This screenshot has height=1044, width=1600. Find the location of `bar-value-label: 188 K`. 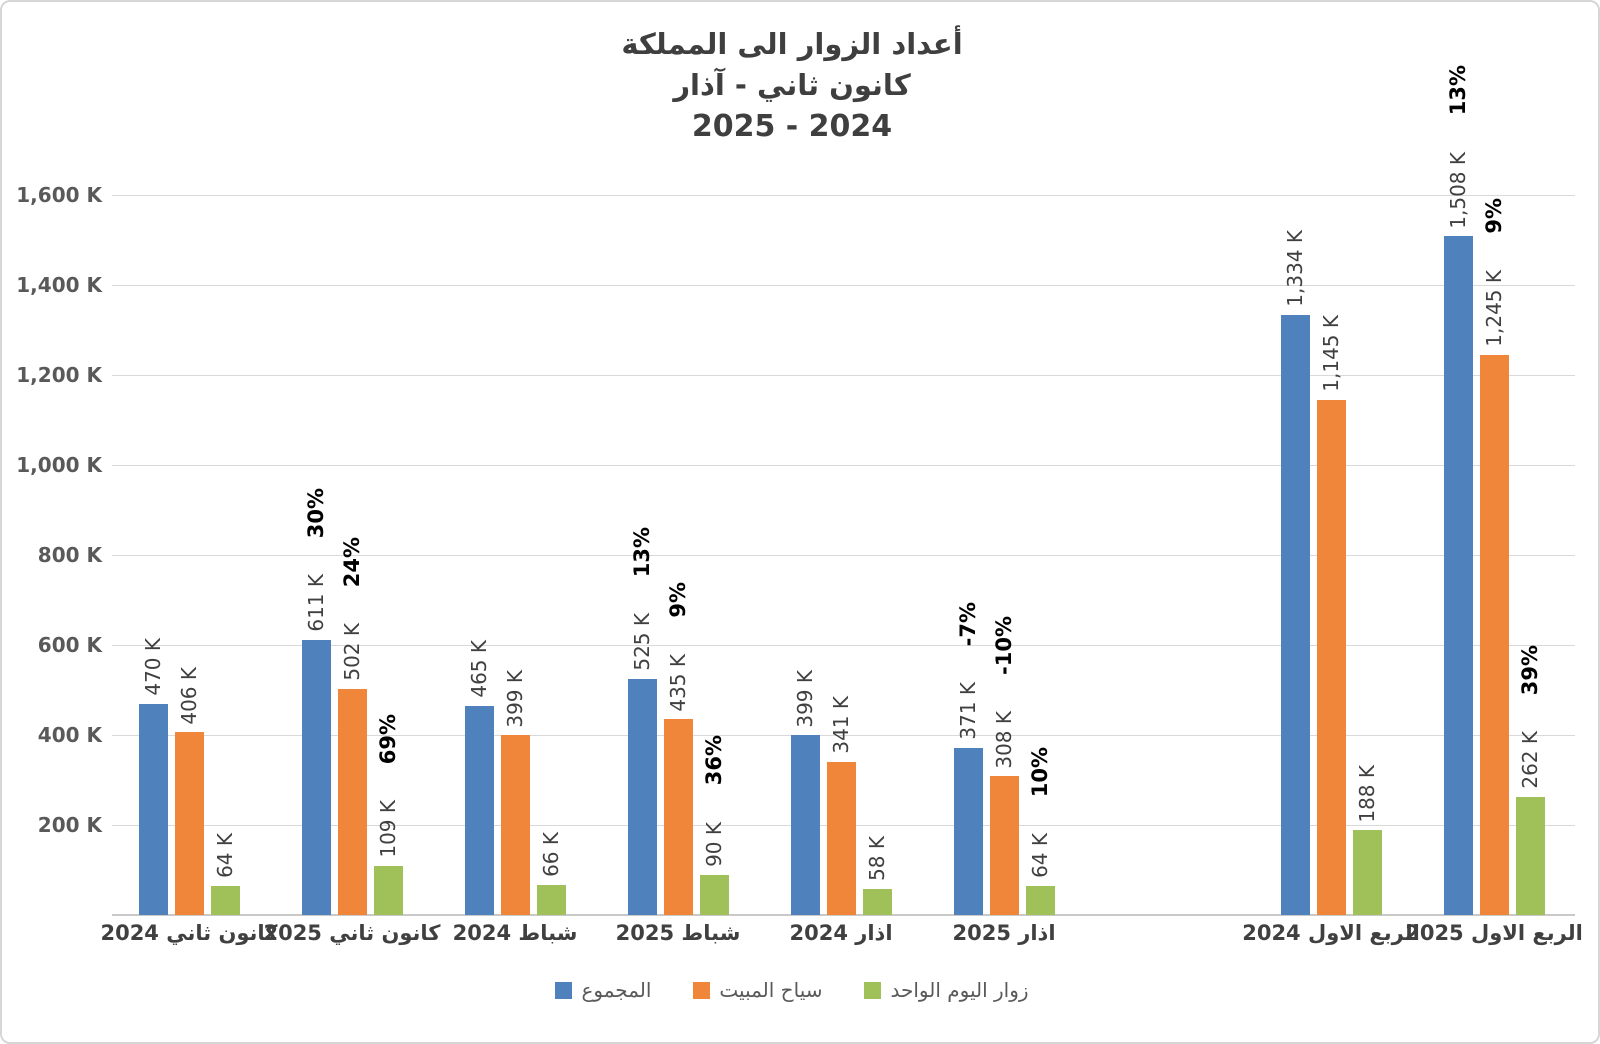

bar-value-label: 188 K is located at coordinates (1367, 793).